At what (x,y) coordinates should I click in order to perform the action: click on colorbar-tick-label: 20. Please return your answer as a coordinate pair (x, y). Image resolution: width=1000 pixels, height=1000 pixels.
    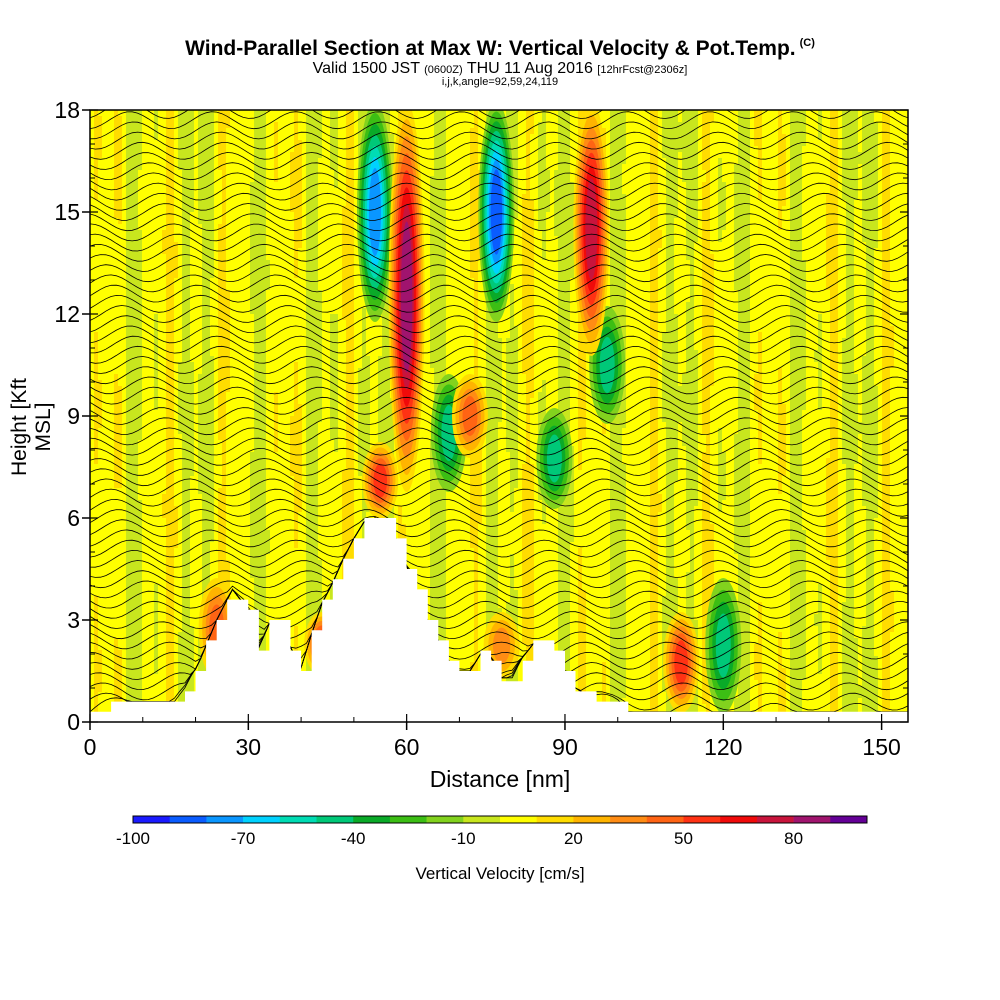
    Looking at the image, I should click on (573, 838).